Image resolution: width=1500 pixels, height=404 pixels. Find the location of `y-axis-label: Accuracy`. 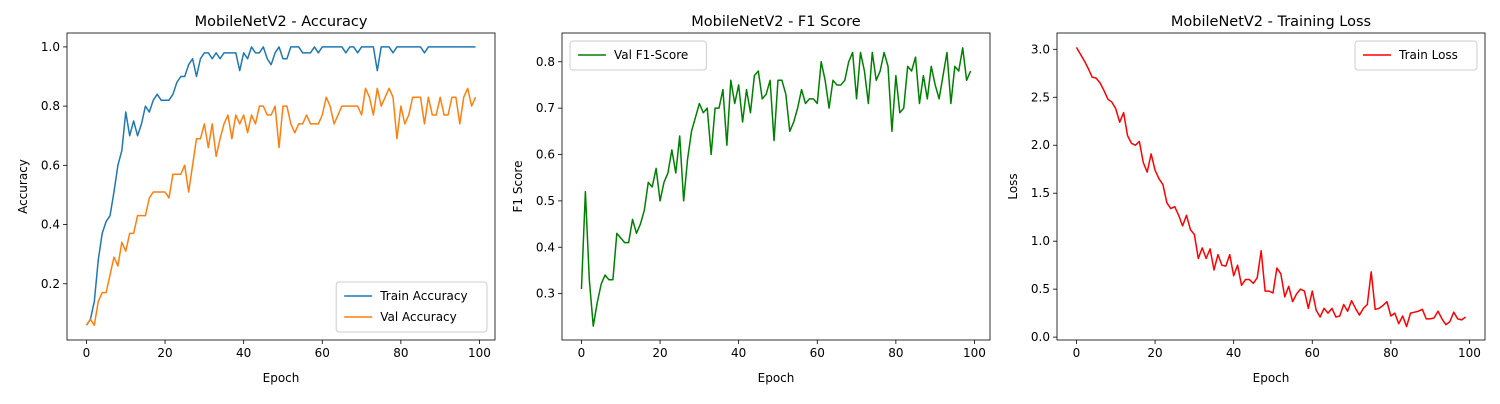

y-axis-label: Accuracy is located at coordinates (23, 186).